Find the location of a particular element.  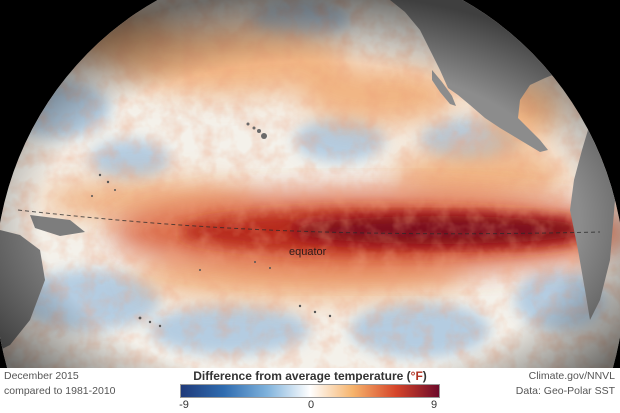

legend-max-label: 9 is located at coordinates (434, 405).